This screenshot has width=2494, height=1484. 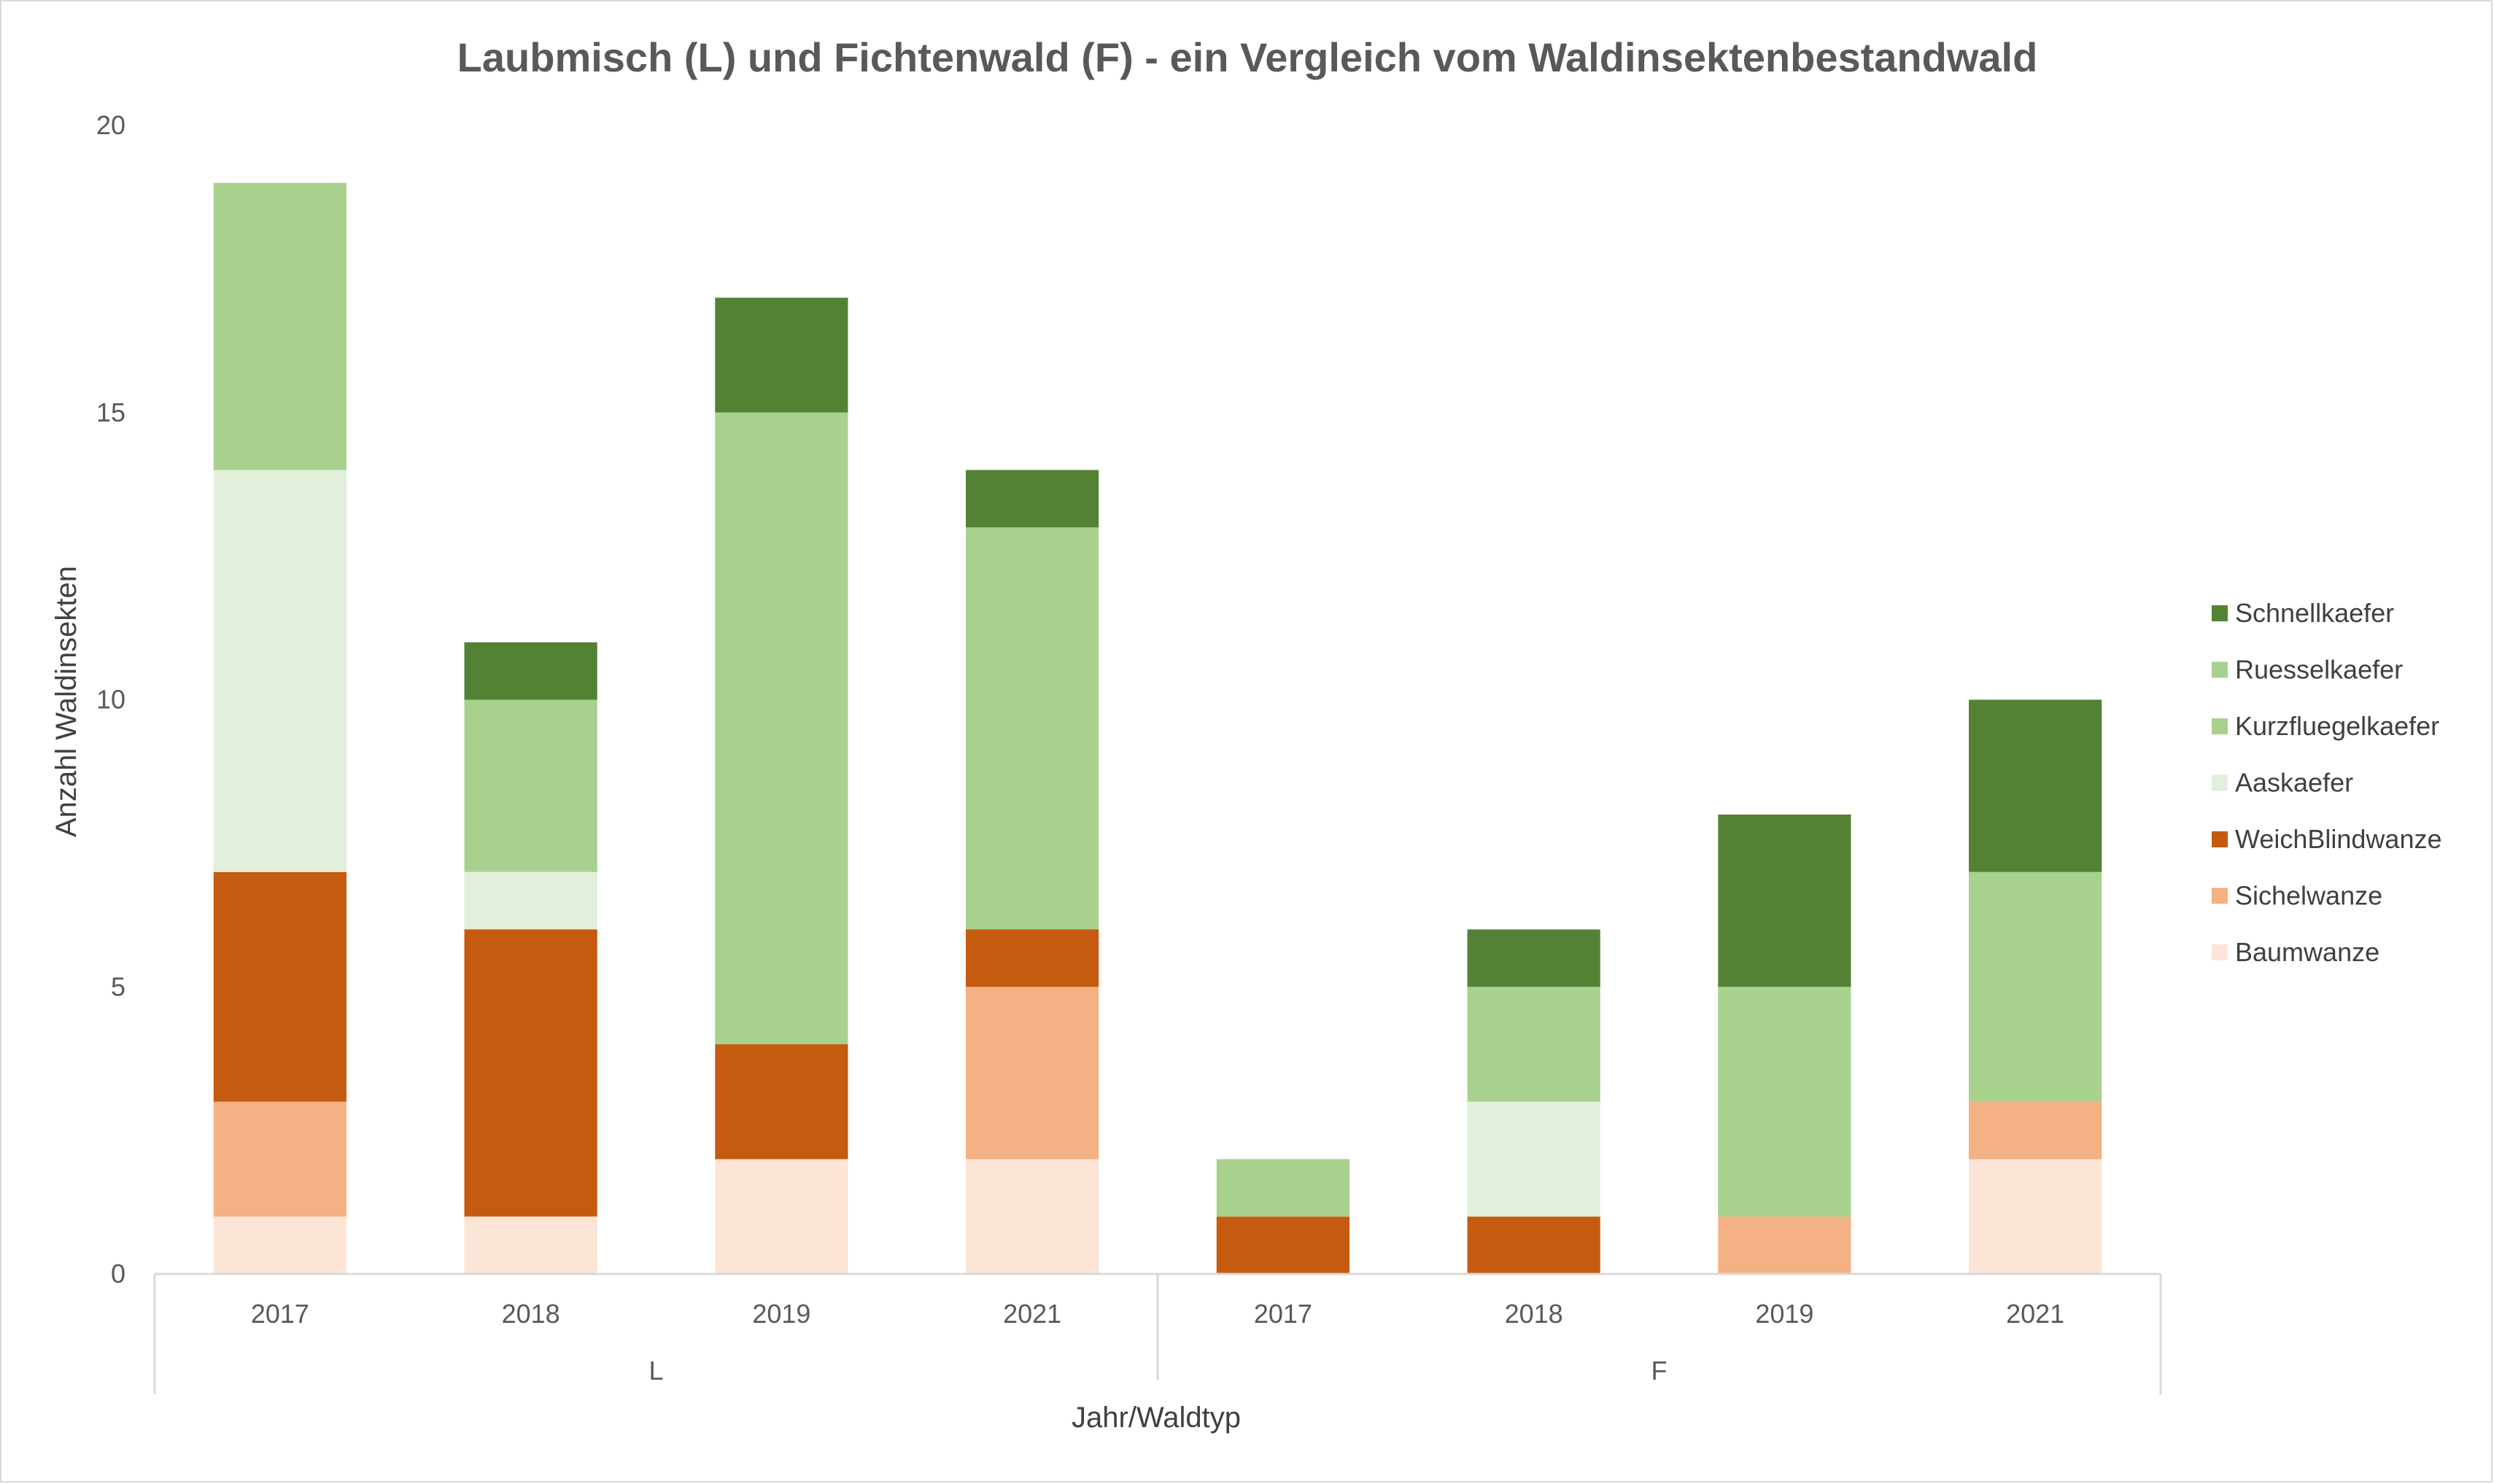 What do you see at coordinates (1156, 1418) in the screenshot?
I see `x-axis-title: Jahr/Waldtyp` at bounding box center [1156, 1418].